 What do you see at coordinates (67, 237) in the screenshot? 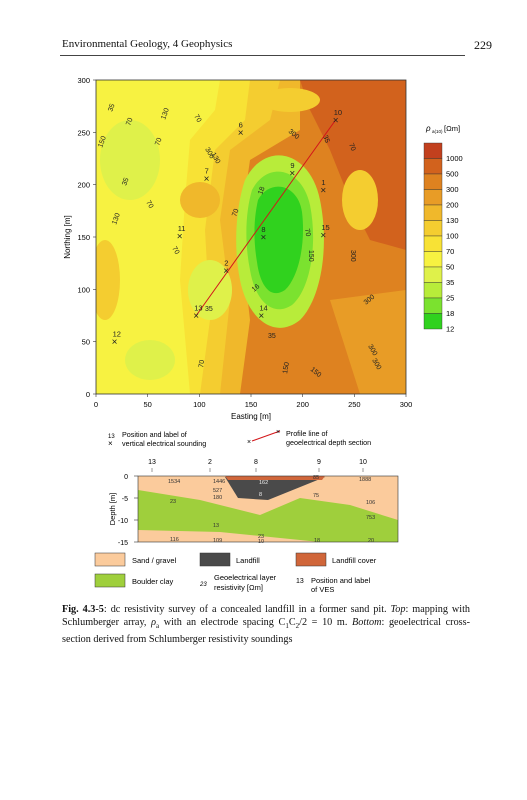
I see `map-y-axis-label: Northing [m]` at bounding box center [67, 237].